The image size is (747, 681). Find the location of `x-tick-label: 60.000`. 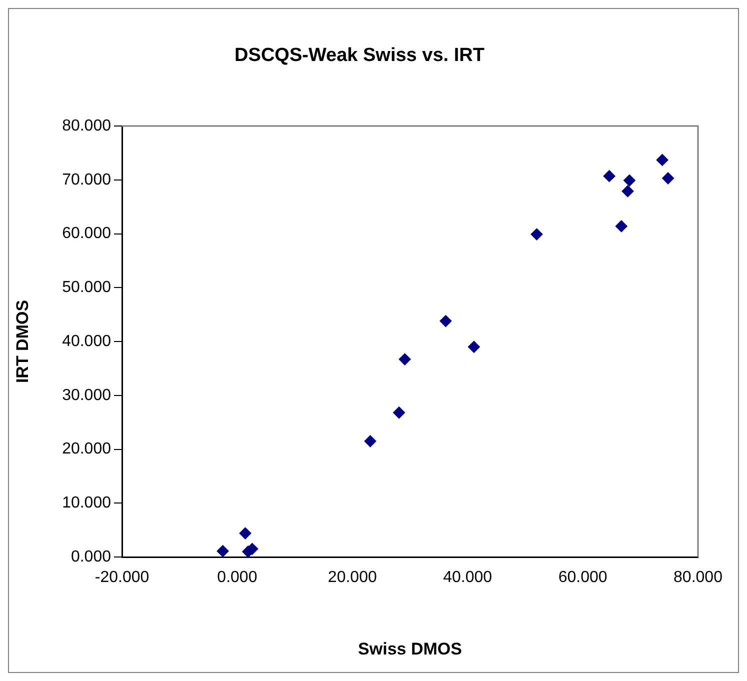

x-tick-label: 60.000 is located at coordinates (583, 577).